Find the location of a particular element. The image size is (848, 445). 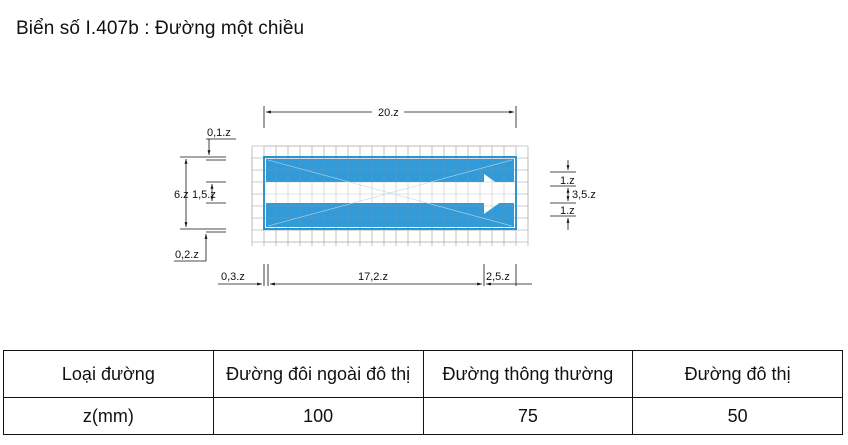

grid-overlay-sign is located at coordinates (390, 194).